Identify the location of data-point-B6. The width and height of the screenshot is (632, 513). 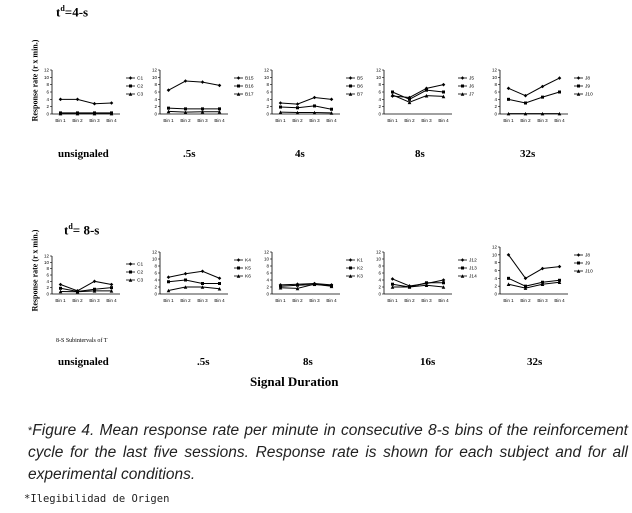
(314, 106).